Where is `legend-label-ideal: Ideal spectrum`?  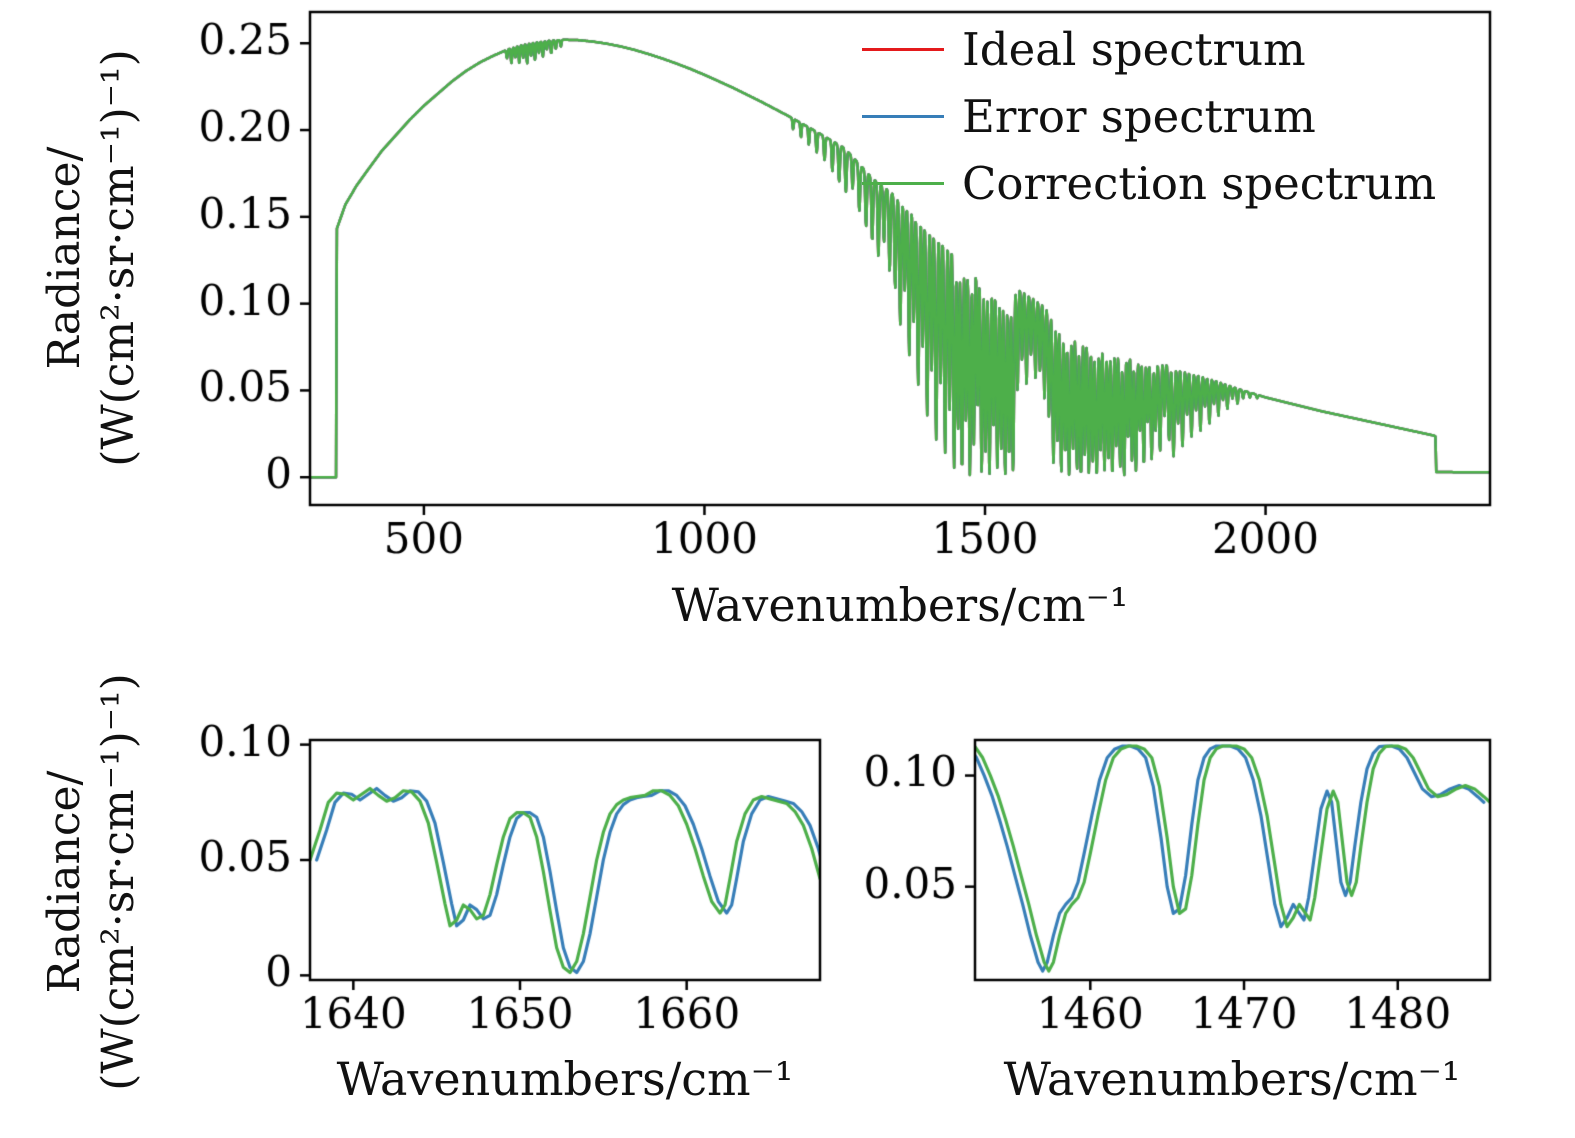
legend-label-ideal: Ideal spectrum is located at coordinates (1134, 49).